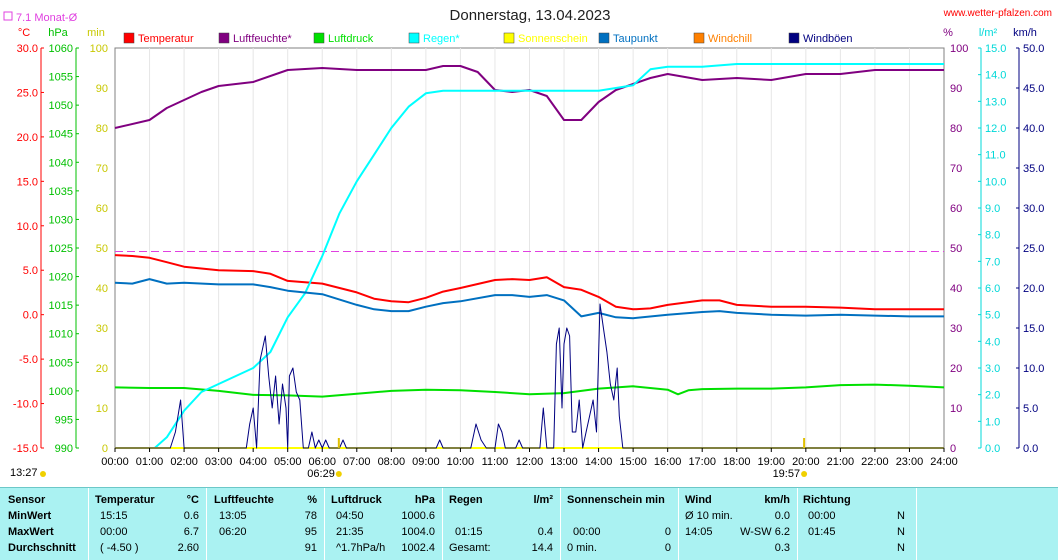 The width and height of the screenshot is (1058, 560). What do you see at coordinates (616, 500) in the screenshot?
I see `header-sunshine: Sonnenschein min` at bounding box center [616, 500].